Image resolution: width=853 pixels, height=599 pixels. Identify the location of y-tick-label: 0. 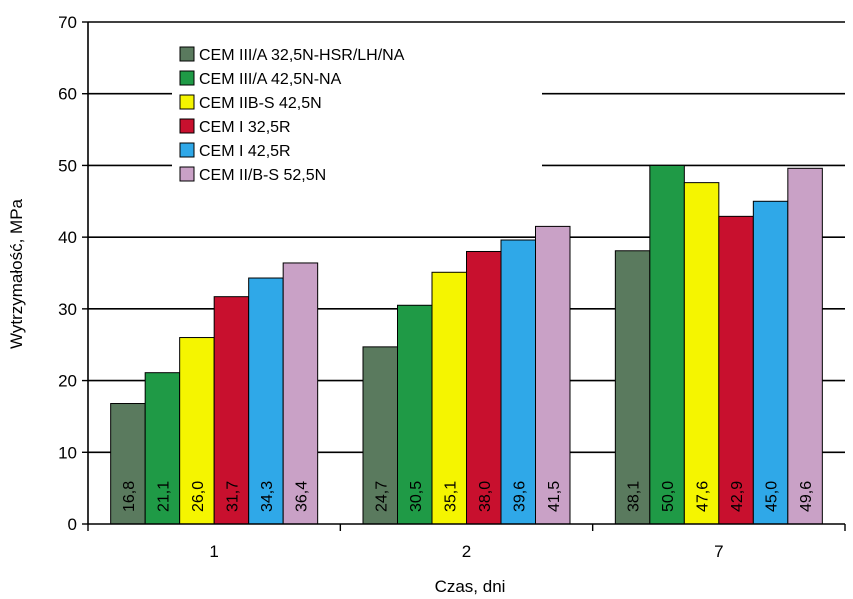
(72, 524).